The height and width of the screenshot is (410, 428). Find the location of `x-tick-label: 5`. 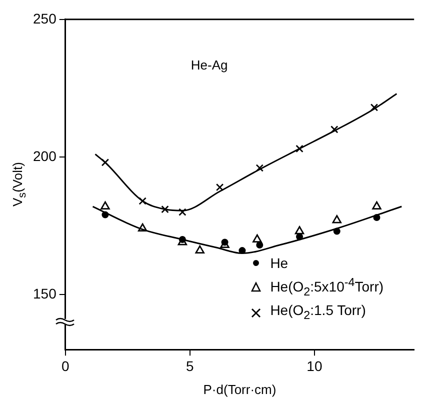

x-tick-label: 5 is located at coordinates (190, 366).